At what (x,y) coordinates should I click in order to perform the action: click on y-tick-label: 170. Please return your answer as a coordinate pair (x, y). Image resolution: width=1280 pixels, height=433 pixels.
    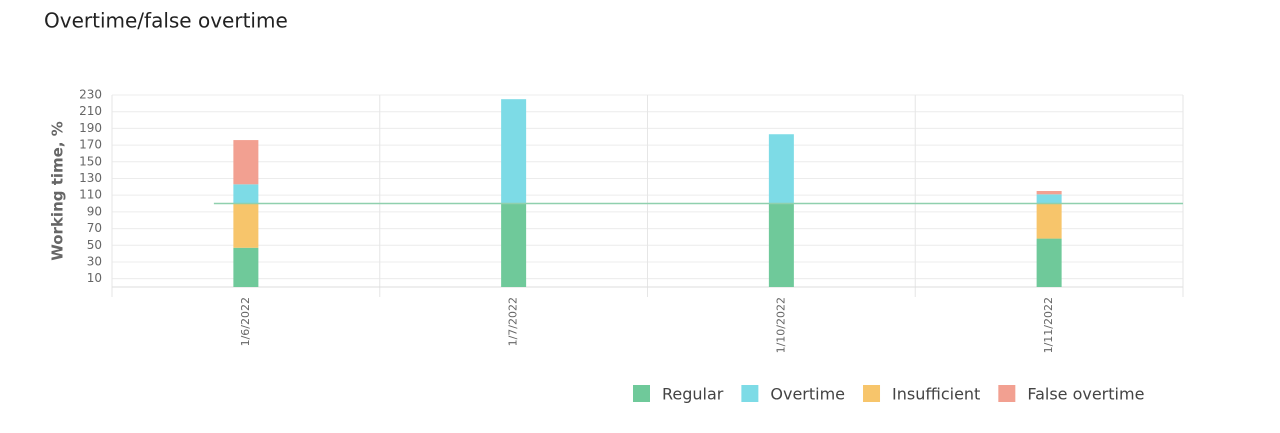
    Looking at the image, I should click on (90, 145).